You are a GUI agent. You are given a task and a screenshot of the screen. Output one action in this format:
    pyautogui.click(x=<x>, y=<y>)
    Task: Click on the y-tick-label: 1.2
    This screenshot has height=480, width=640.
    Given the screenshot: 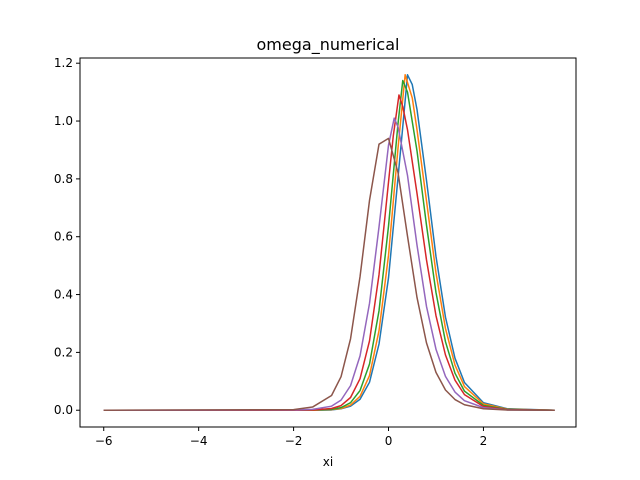 What is the action you would take?
    pyautogui.click(x=63, y=63)
    